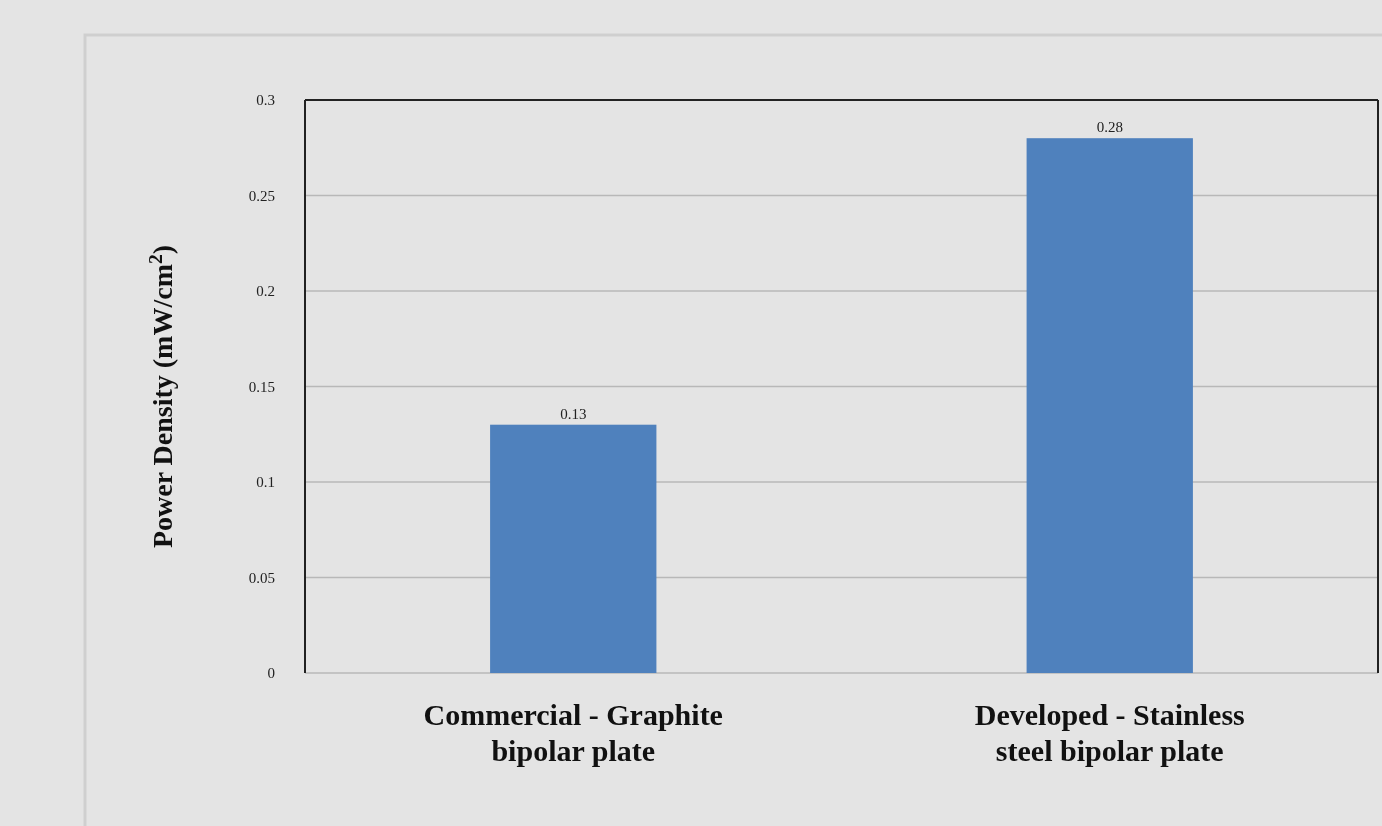  Describe the element at coordinates (261, 577) in the screenshot. I see `y-tick-label: 0.05` at that location.